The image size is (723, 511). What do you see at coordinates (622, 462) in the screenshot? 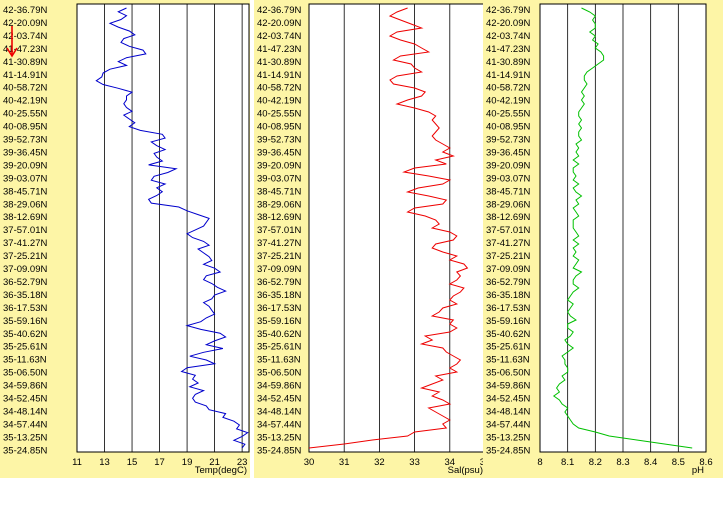
I see `ph-x-tick-label: 8.3` at bounding box center [622, 462].